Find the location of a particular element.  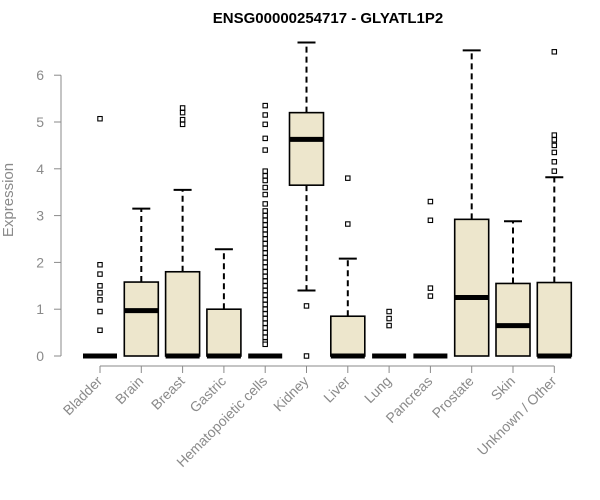

x-tick-label: Liver is located at coordinates (336, 389).